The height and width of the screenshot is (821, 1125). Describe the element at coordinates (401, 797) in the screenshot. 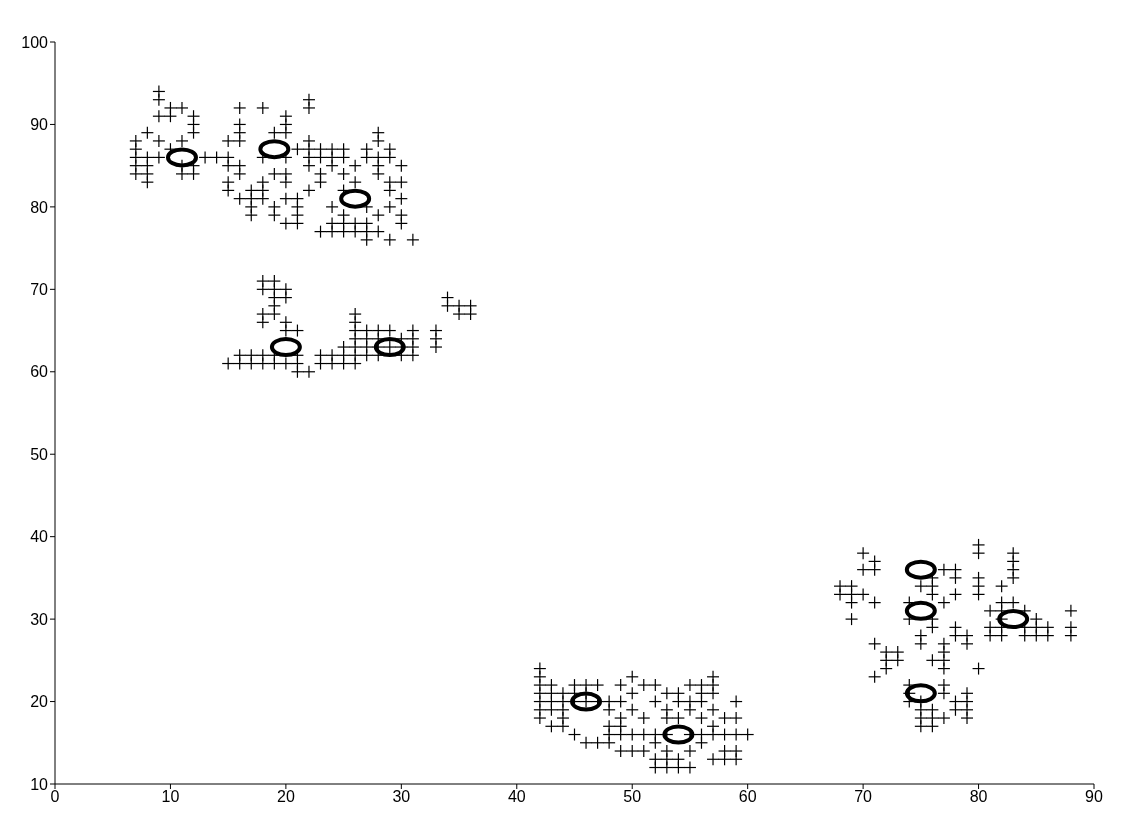

I see `x-tick-label: 30` at that location.